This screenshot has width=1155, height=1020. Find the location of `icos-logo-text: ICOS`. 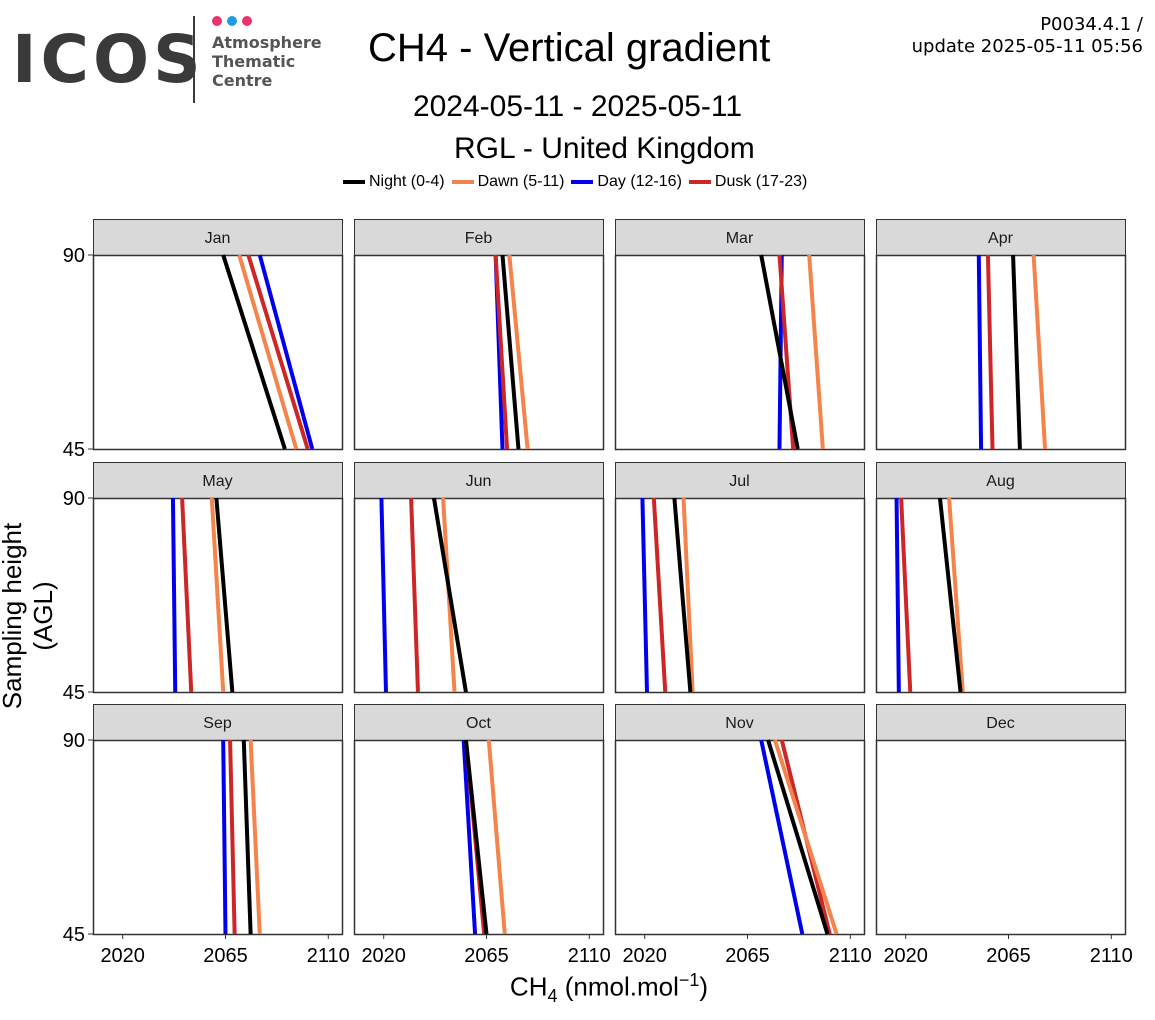

icos-logo-text: ICOS is located at coordinates (108, 59).